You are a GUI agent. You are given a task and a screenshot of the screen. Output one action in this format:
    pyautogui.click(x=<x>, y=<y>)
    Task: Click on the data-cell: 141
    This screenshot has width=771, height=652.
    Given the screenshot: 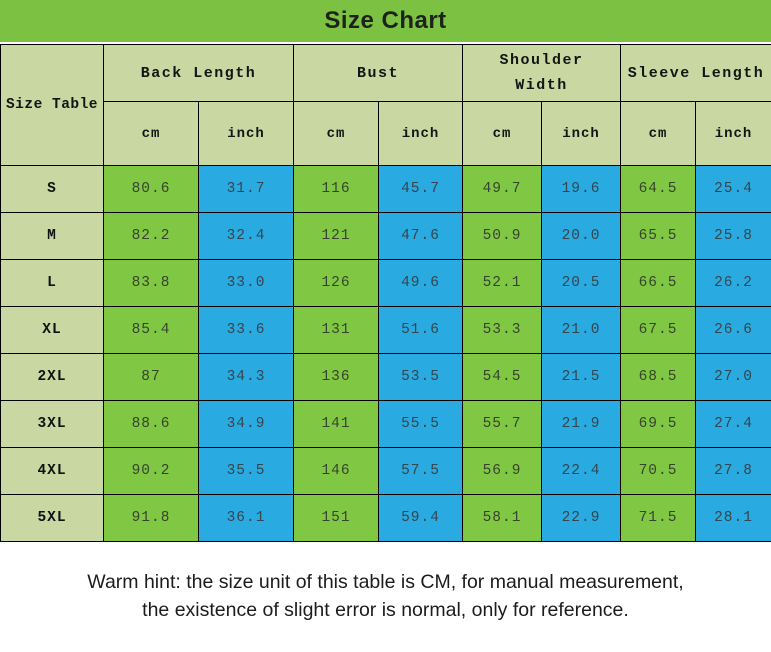 What is the action you would take?
    pyautogui.click(x=336, y=424)
    